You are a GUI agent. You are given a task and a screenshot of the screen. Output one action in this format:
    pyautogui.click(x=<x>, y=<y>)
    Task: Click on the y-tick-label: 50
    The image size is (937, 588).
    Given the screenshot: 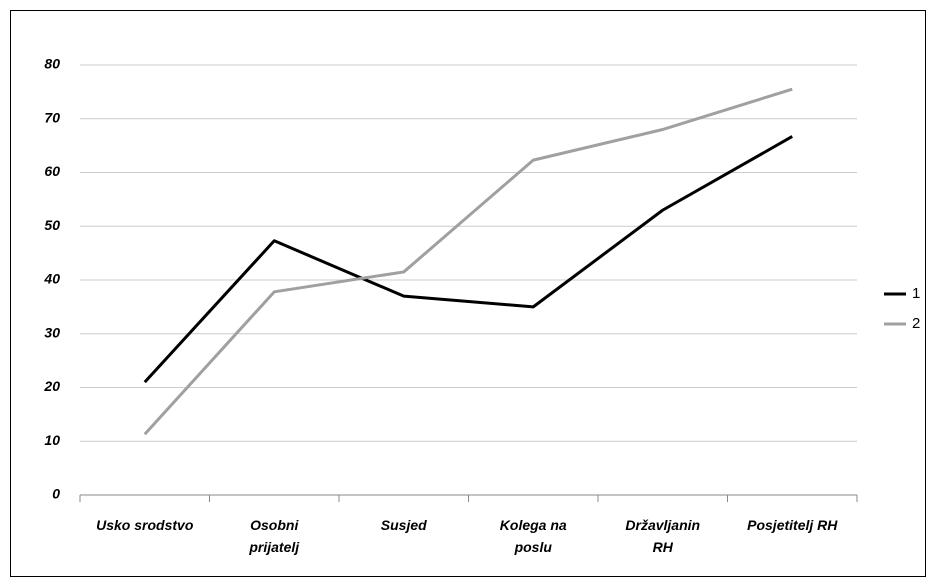 What is the action you would take?
    pyautogui.click(x=52, y=225)
    